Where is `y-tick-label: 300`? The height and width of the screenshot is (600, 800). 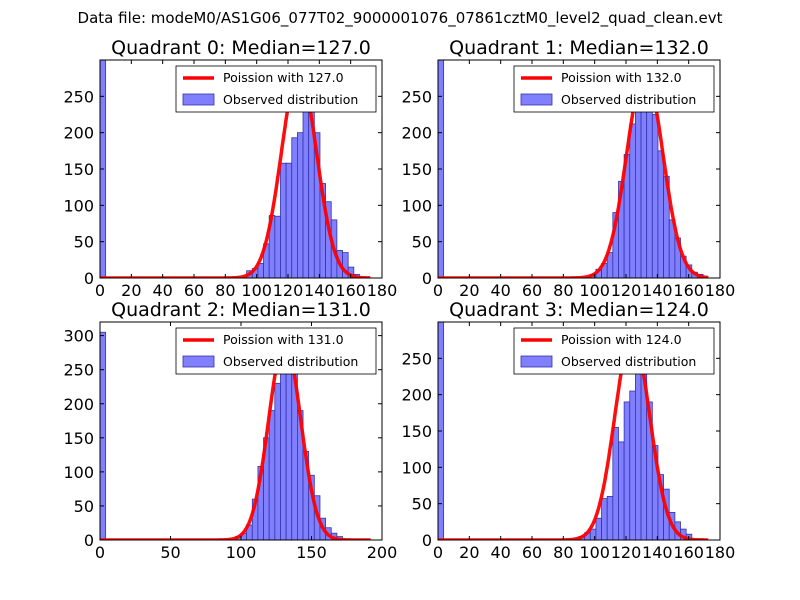
y-tick-label: 300 is located at coordinates (78, 336).